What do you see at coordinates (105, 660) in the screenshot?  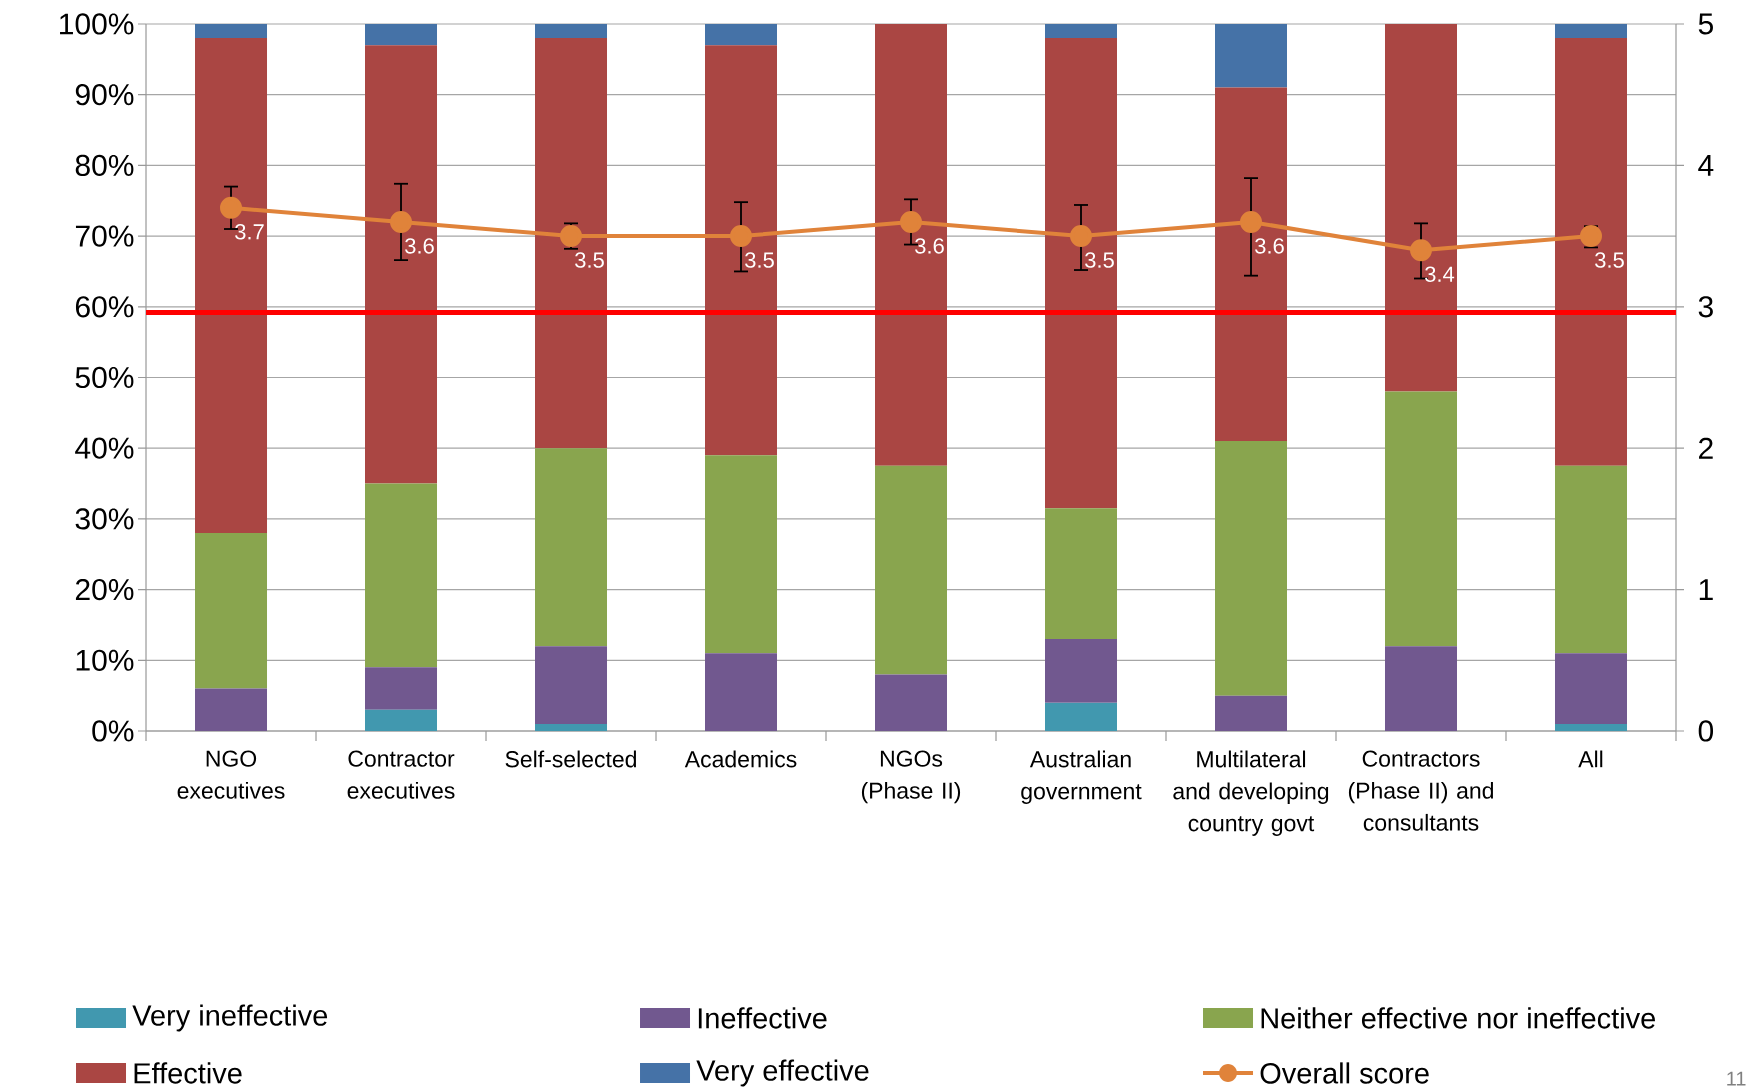 I see `y-tick-label: 10%` at bounding box center [105, 660].